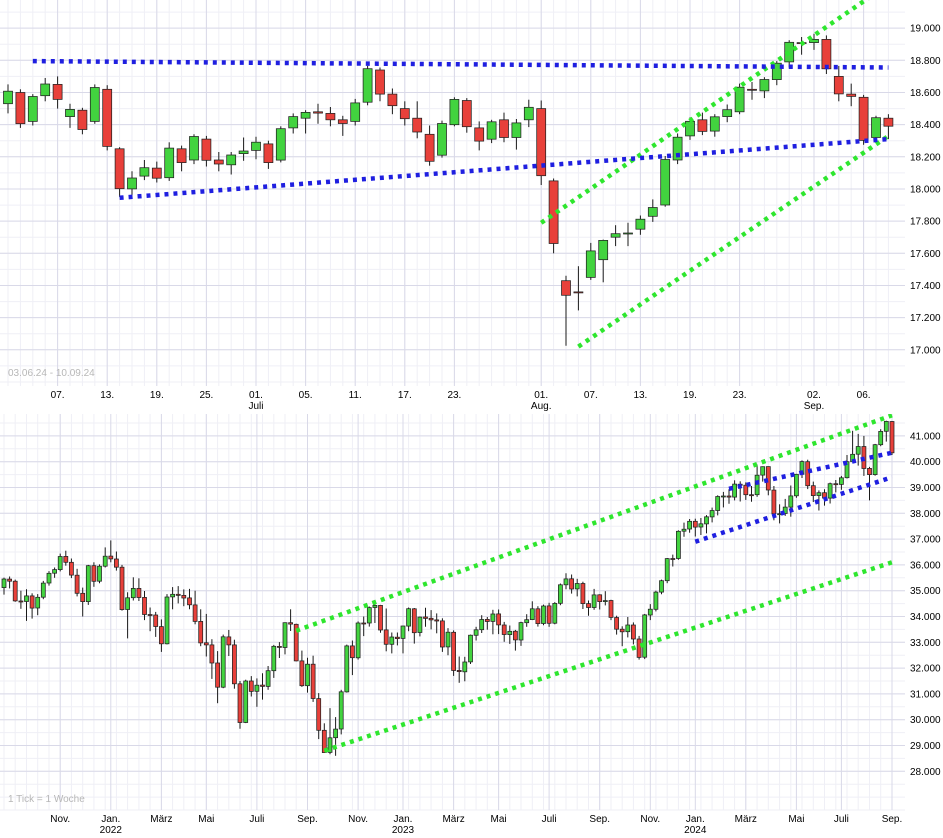 Image resolution: width=943 pixels, height=838 pixels. Describe the element at coordinates (925, 29) in the screenshot. I see `y-axis-label: 19.000` at that location.